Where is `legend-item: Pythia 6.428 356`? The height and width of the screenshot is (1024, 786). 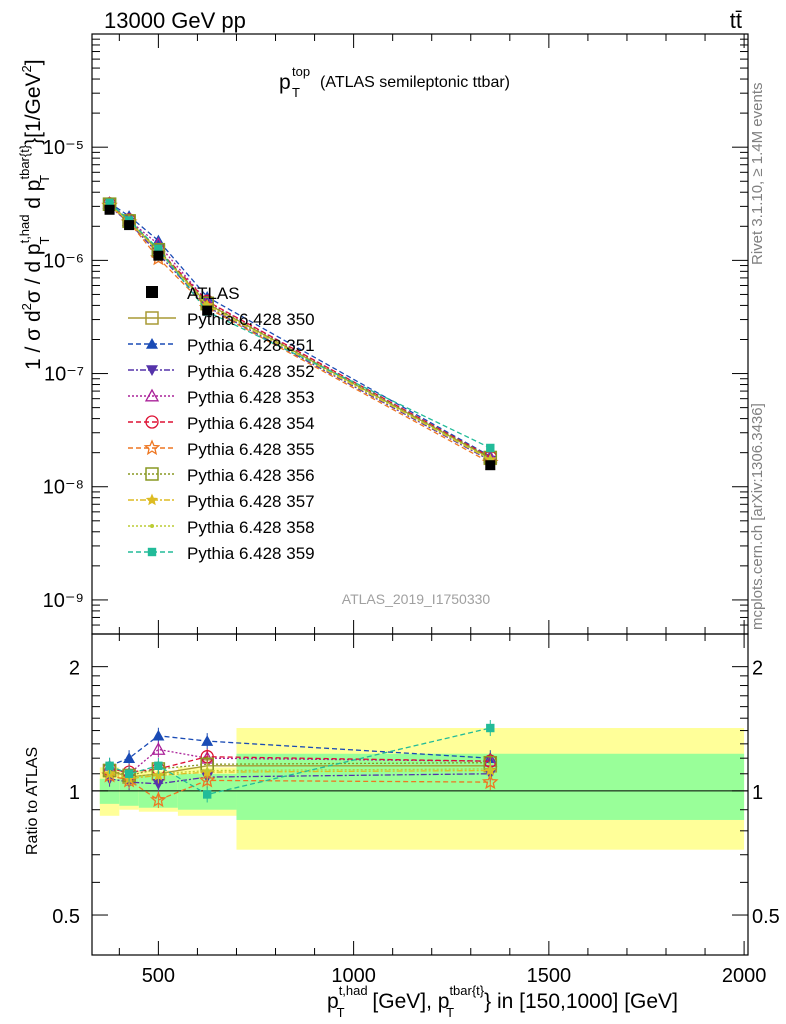
legend-item: Pythia 6.428 356 is located at coordinates (221, 475).